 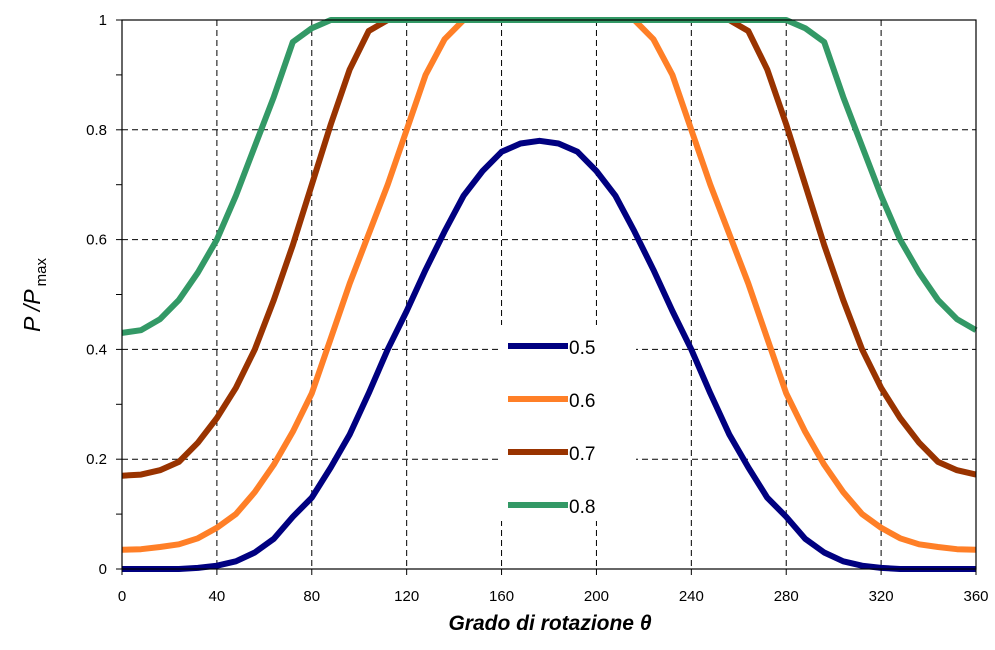 What do you see at coordinates (96, 240) in the screenshot?
I see `y-tick-label: 0.6` at bounding box center [96, 240].